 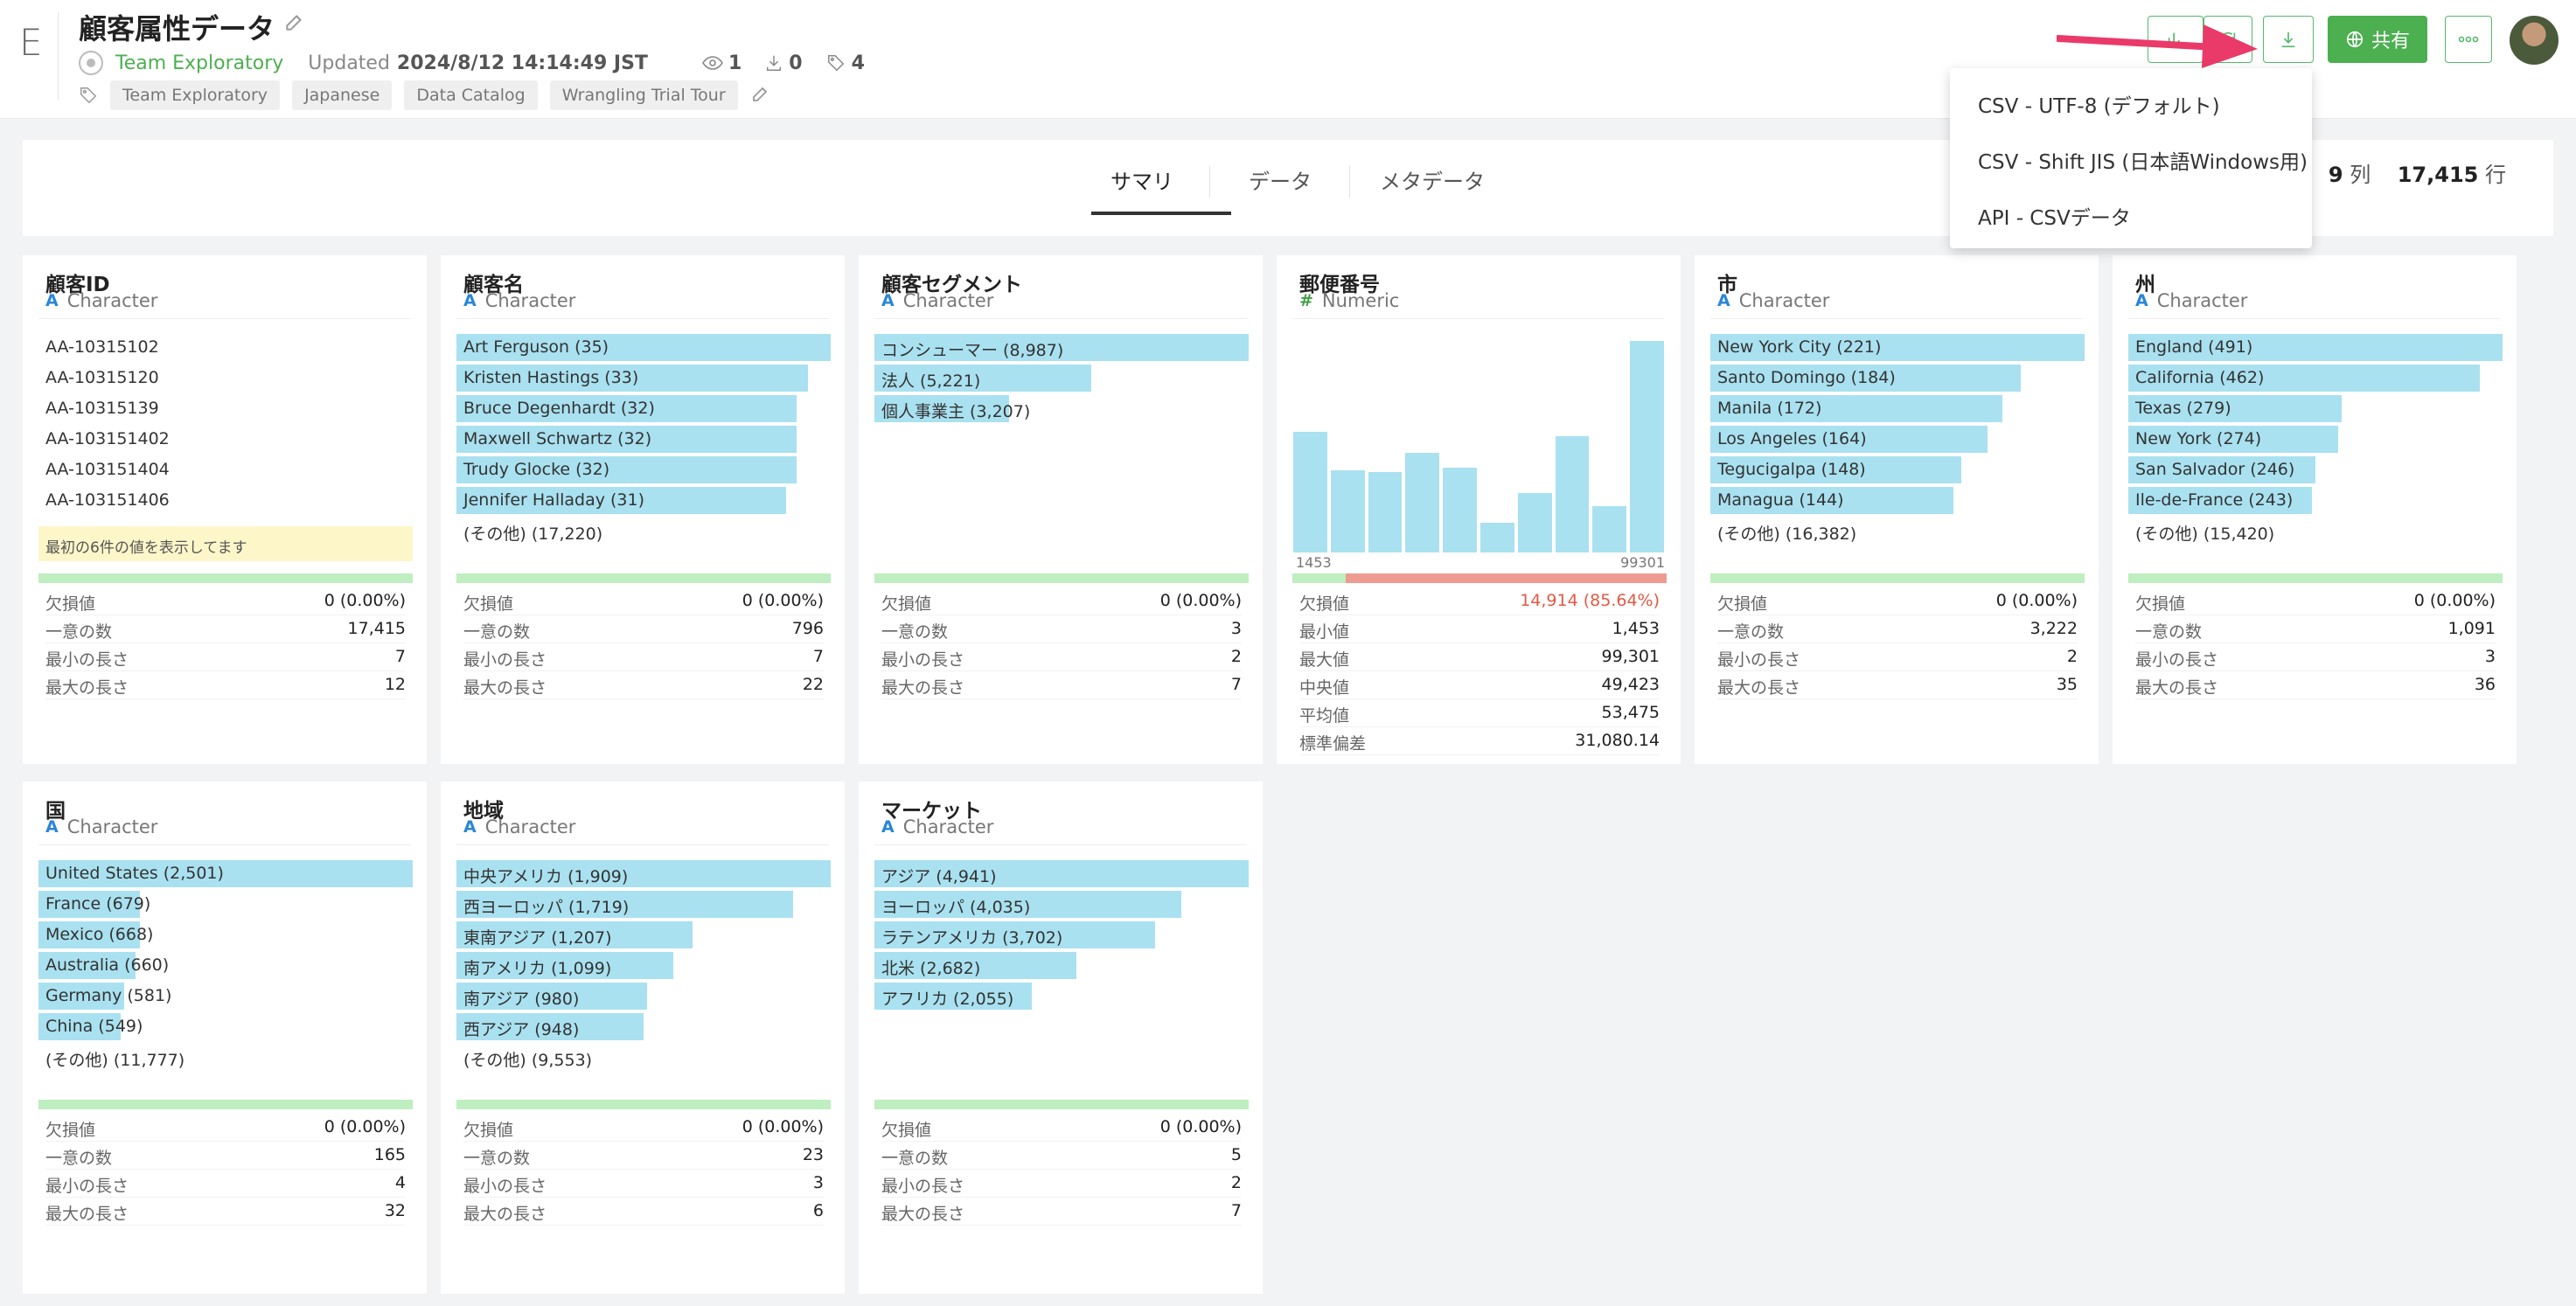 What do you see at coordinates (107, 500) in the screenshot?
I see `value-item: AA-103151406` at bounding box center [107, 500].